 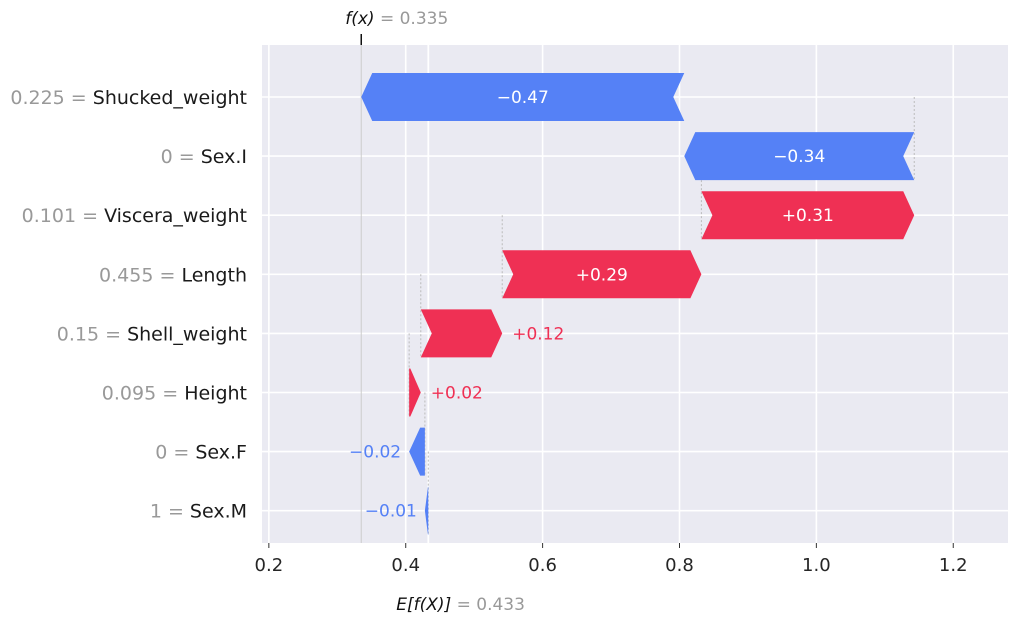 I want to click on feature-label: 0.095 = Height, so click(x=174, y=394).